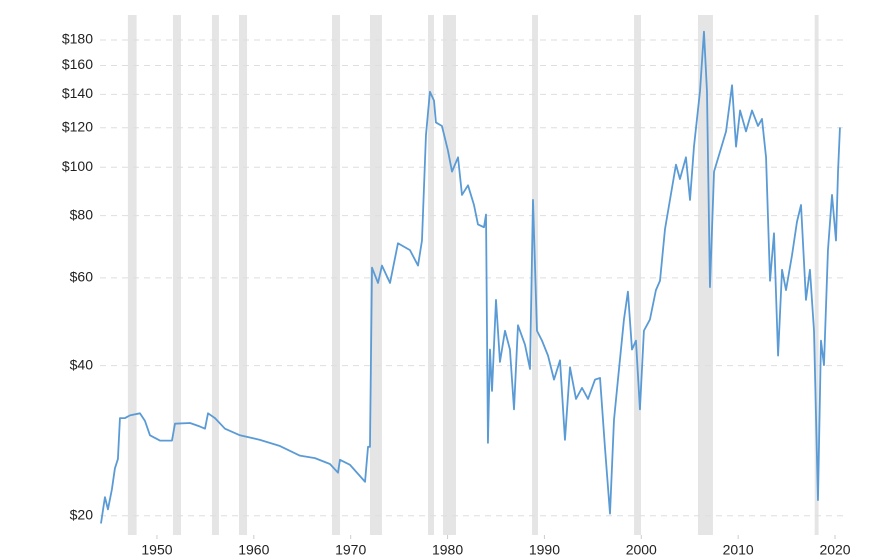 The height and width of the screenshot is (560, 888). What do you see at coordinates (82, 277) in the screenshot?
I see `y-tick-label: $60` at bounding box center [82, 277].